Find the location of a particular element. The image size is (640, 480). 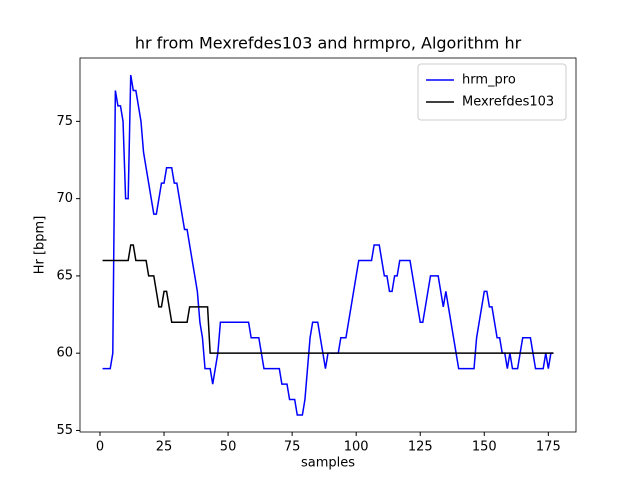

y-tick-label: 75 is located at coordinates (64, 121).